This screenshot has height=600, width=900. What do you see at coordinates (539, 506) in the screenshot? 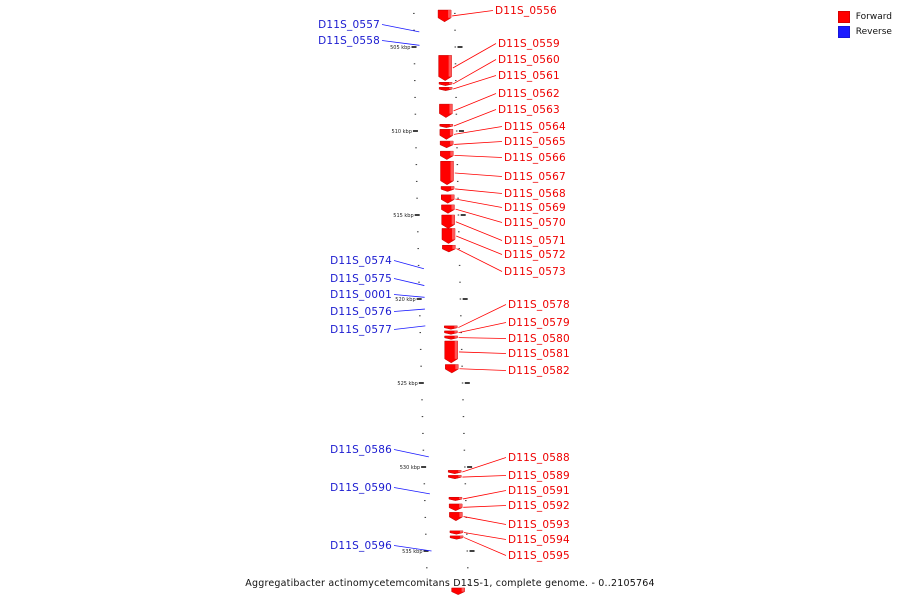
I see `forward-gene-label: D11S_0592` at bounding box center [539, 506].